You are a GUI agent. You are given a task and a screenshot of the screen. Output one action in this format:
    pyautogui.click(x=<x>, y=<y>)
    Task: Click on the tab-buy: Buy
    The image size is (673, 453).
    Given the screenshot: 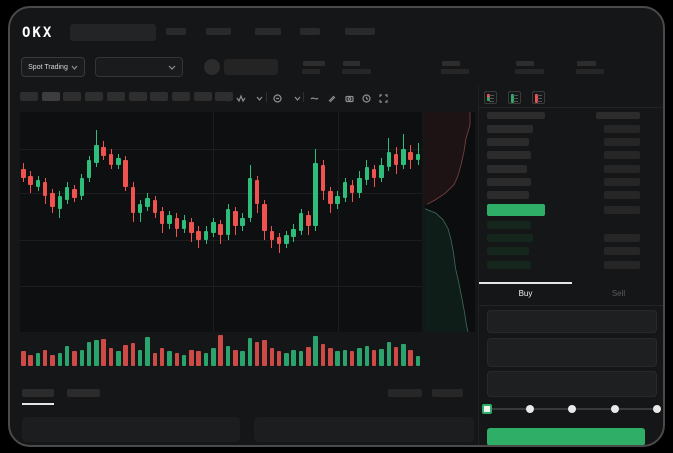 What is the action you would take?
    pyautogui.click(x=525, y=293)
    